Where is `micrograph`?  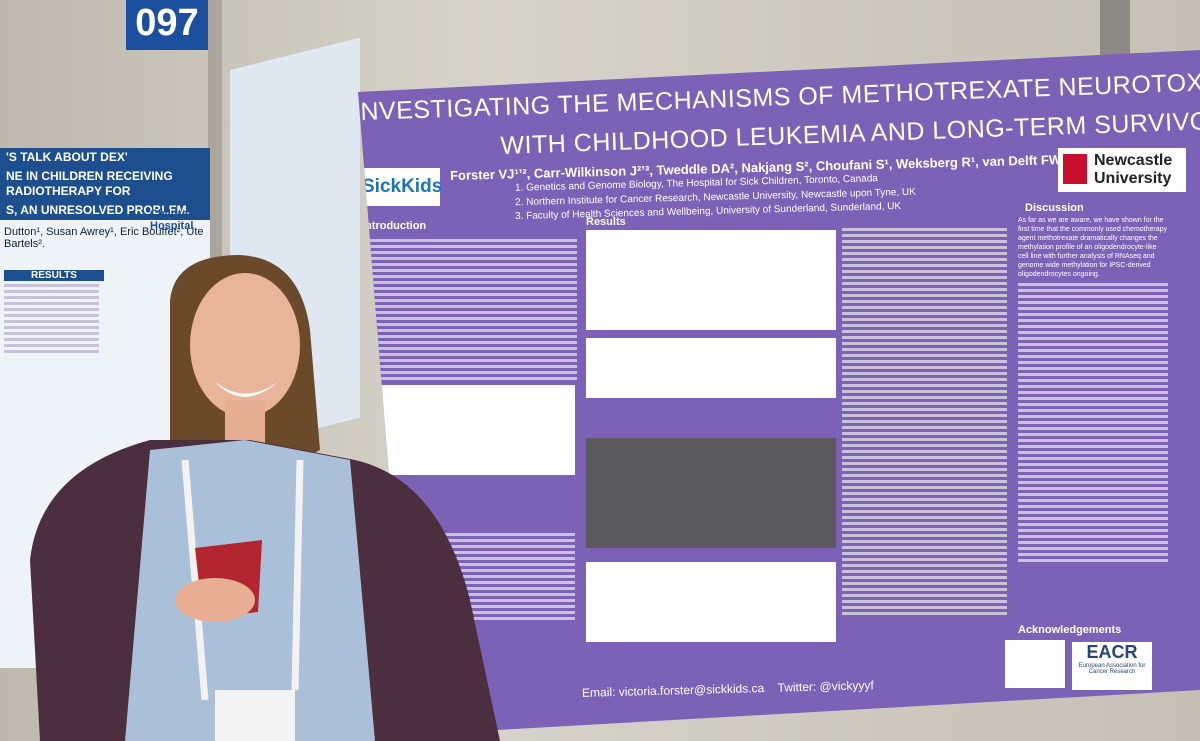 micrograph is located at coordinates (711, 493).